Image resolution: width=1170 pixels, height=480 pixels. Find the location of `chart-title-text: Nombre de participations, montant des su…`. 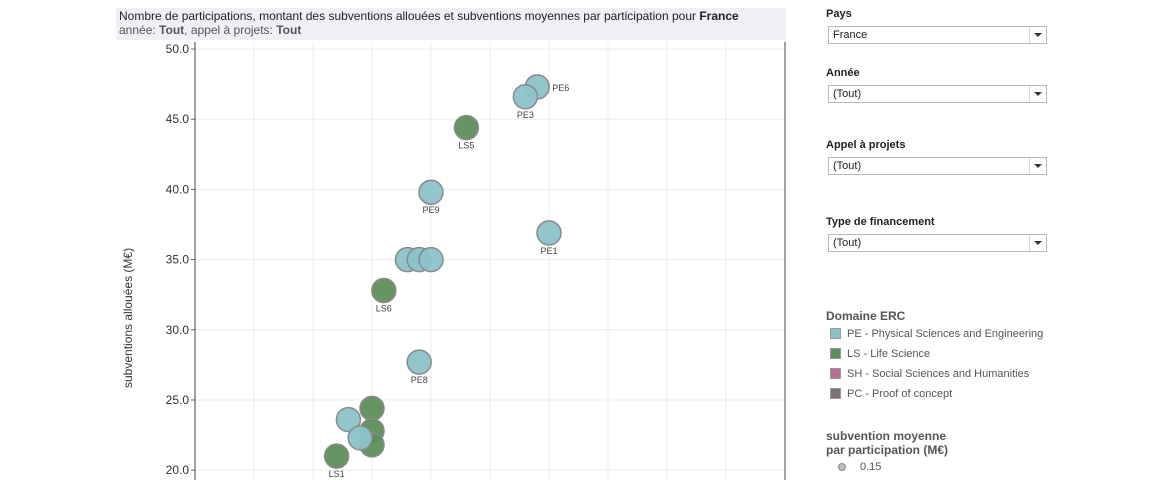

chart-title-text: Nombre de participations, montant des su… is located at coordinates (409, 16).